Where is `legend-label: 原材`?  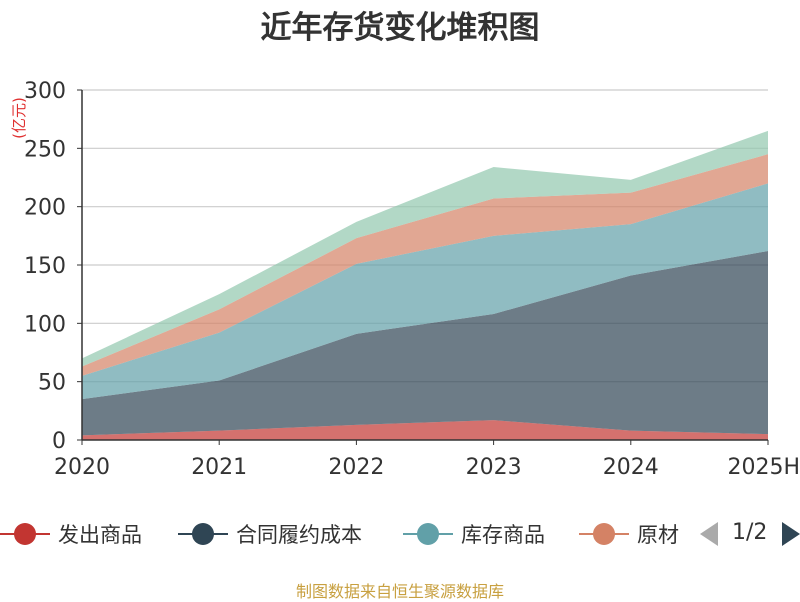 legend-label: 原材 is located at coordinates (658, 535).